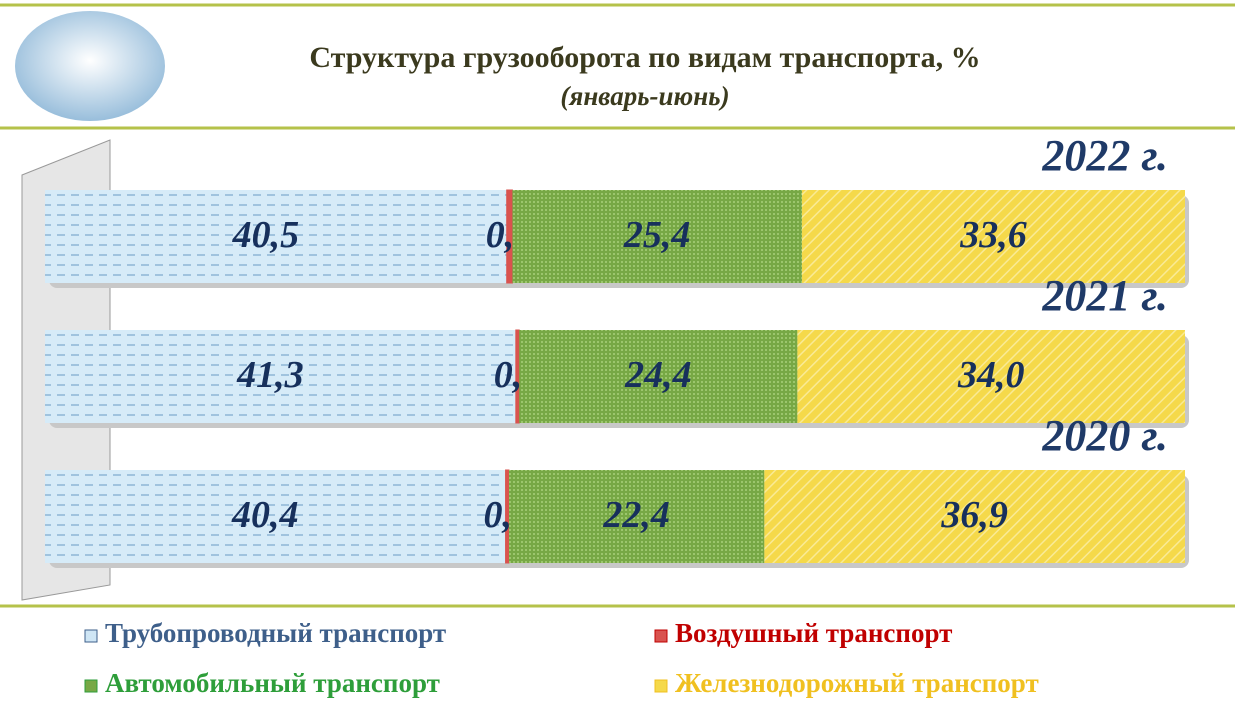 The height and width of the screenshot is (714, 1235). I want to click on value-label: 24,4, so click(658, 375).